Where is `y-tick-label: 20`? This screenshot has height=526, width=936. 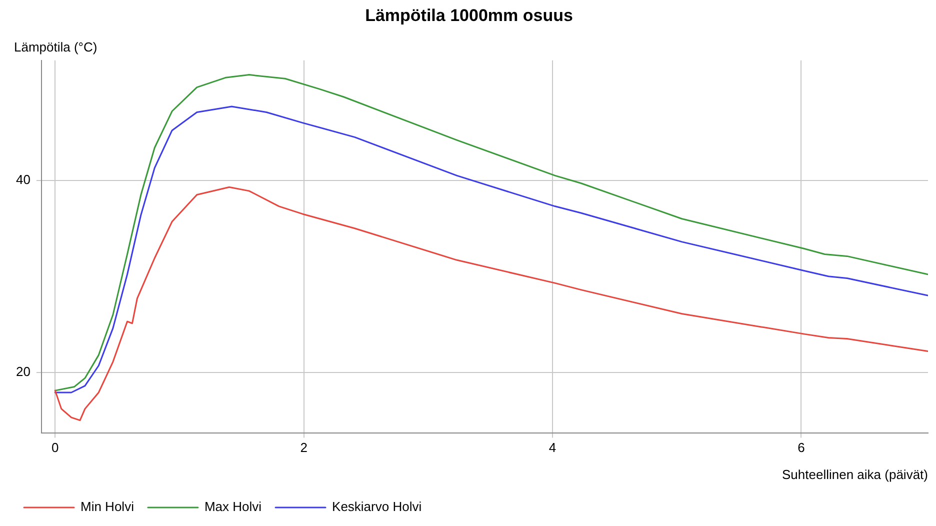 y-tick-label: 20 is located at coordinates (23, 371).